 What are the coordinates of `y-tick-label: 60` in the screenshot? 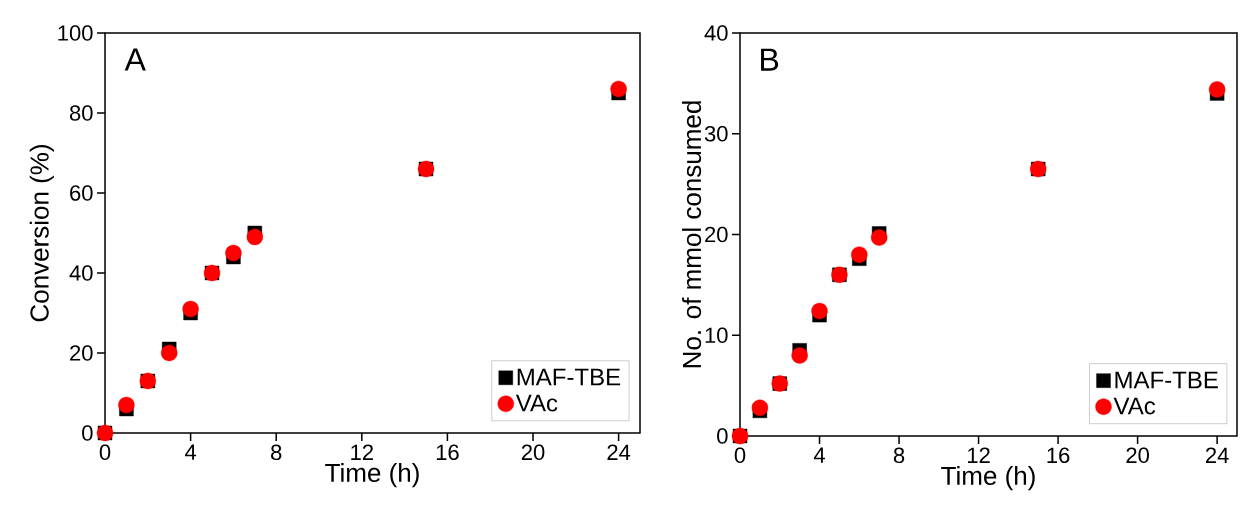 It's located at (81, 193).